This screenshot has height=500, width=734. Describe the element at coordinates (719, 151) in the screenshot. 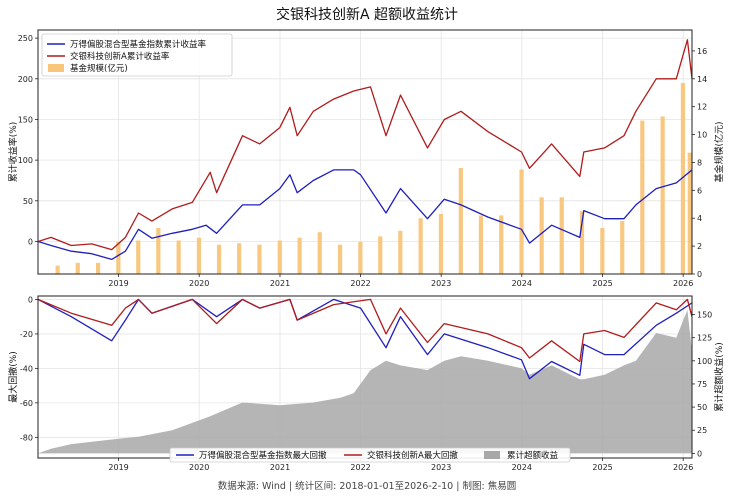

I see `top-y2-axis-title: 基金规模(亿元)` at that location.